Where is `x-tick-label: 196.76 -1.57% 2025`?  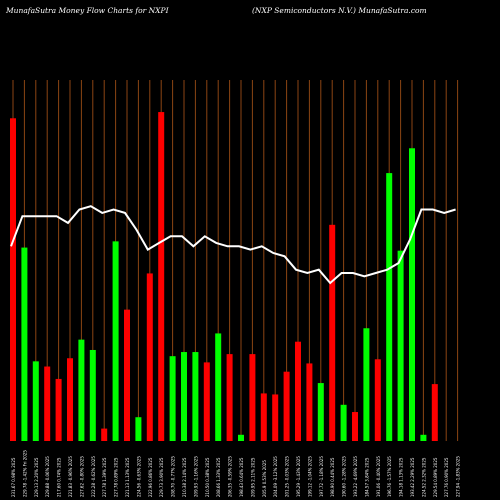
x-tick-label: 196.76 -1.57% 2025 is located at coordinates (389, 476).